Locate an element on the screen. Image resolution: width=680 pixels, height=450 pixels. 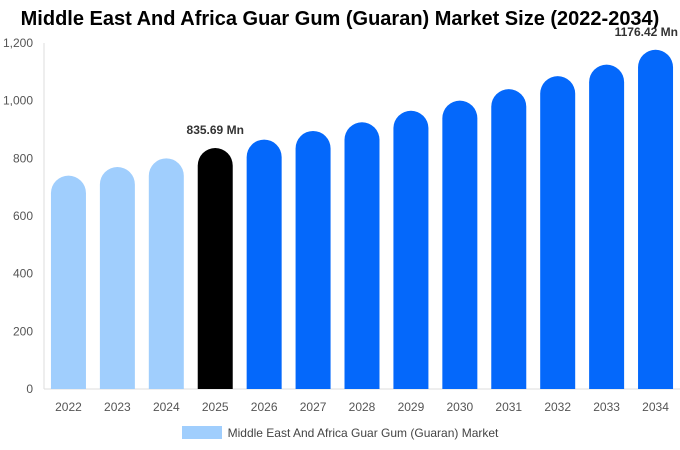
y-tick-label: 0 is located at coordinates (29, 389).